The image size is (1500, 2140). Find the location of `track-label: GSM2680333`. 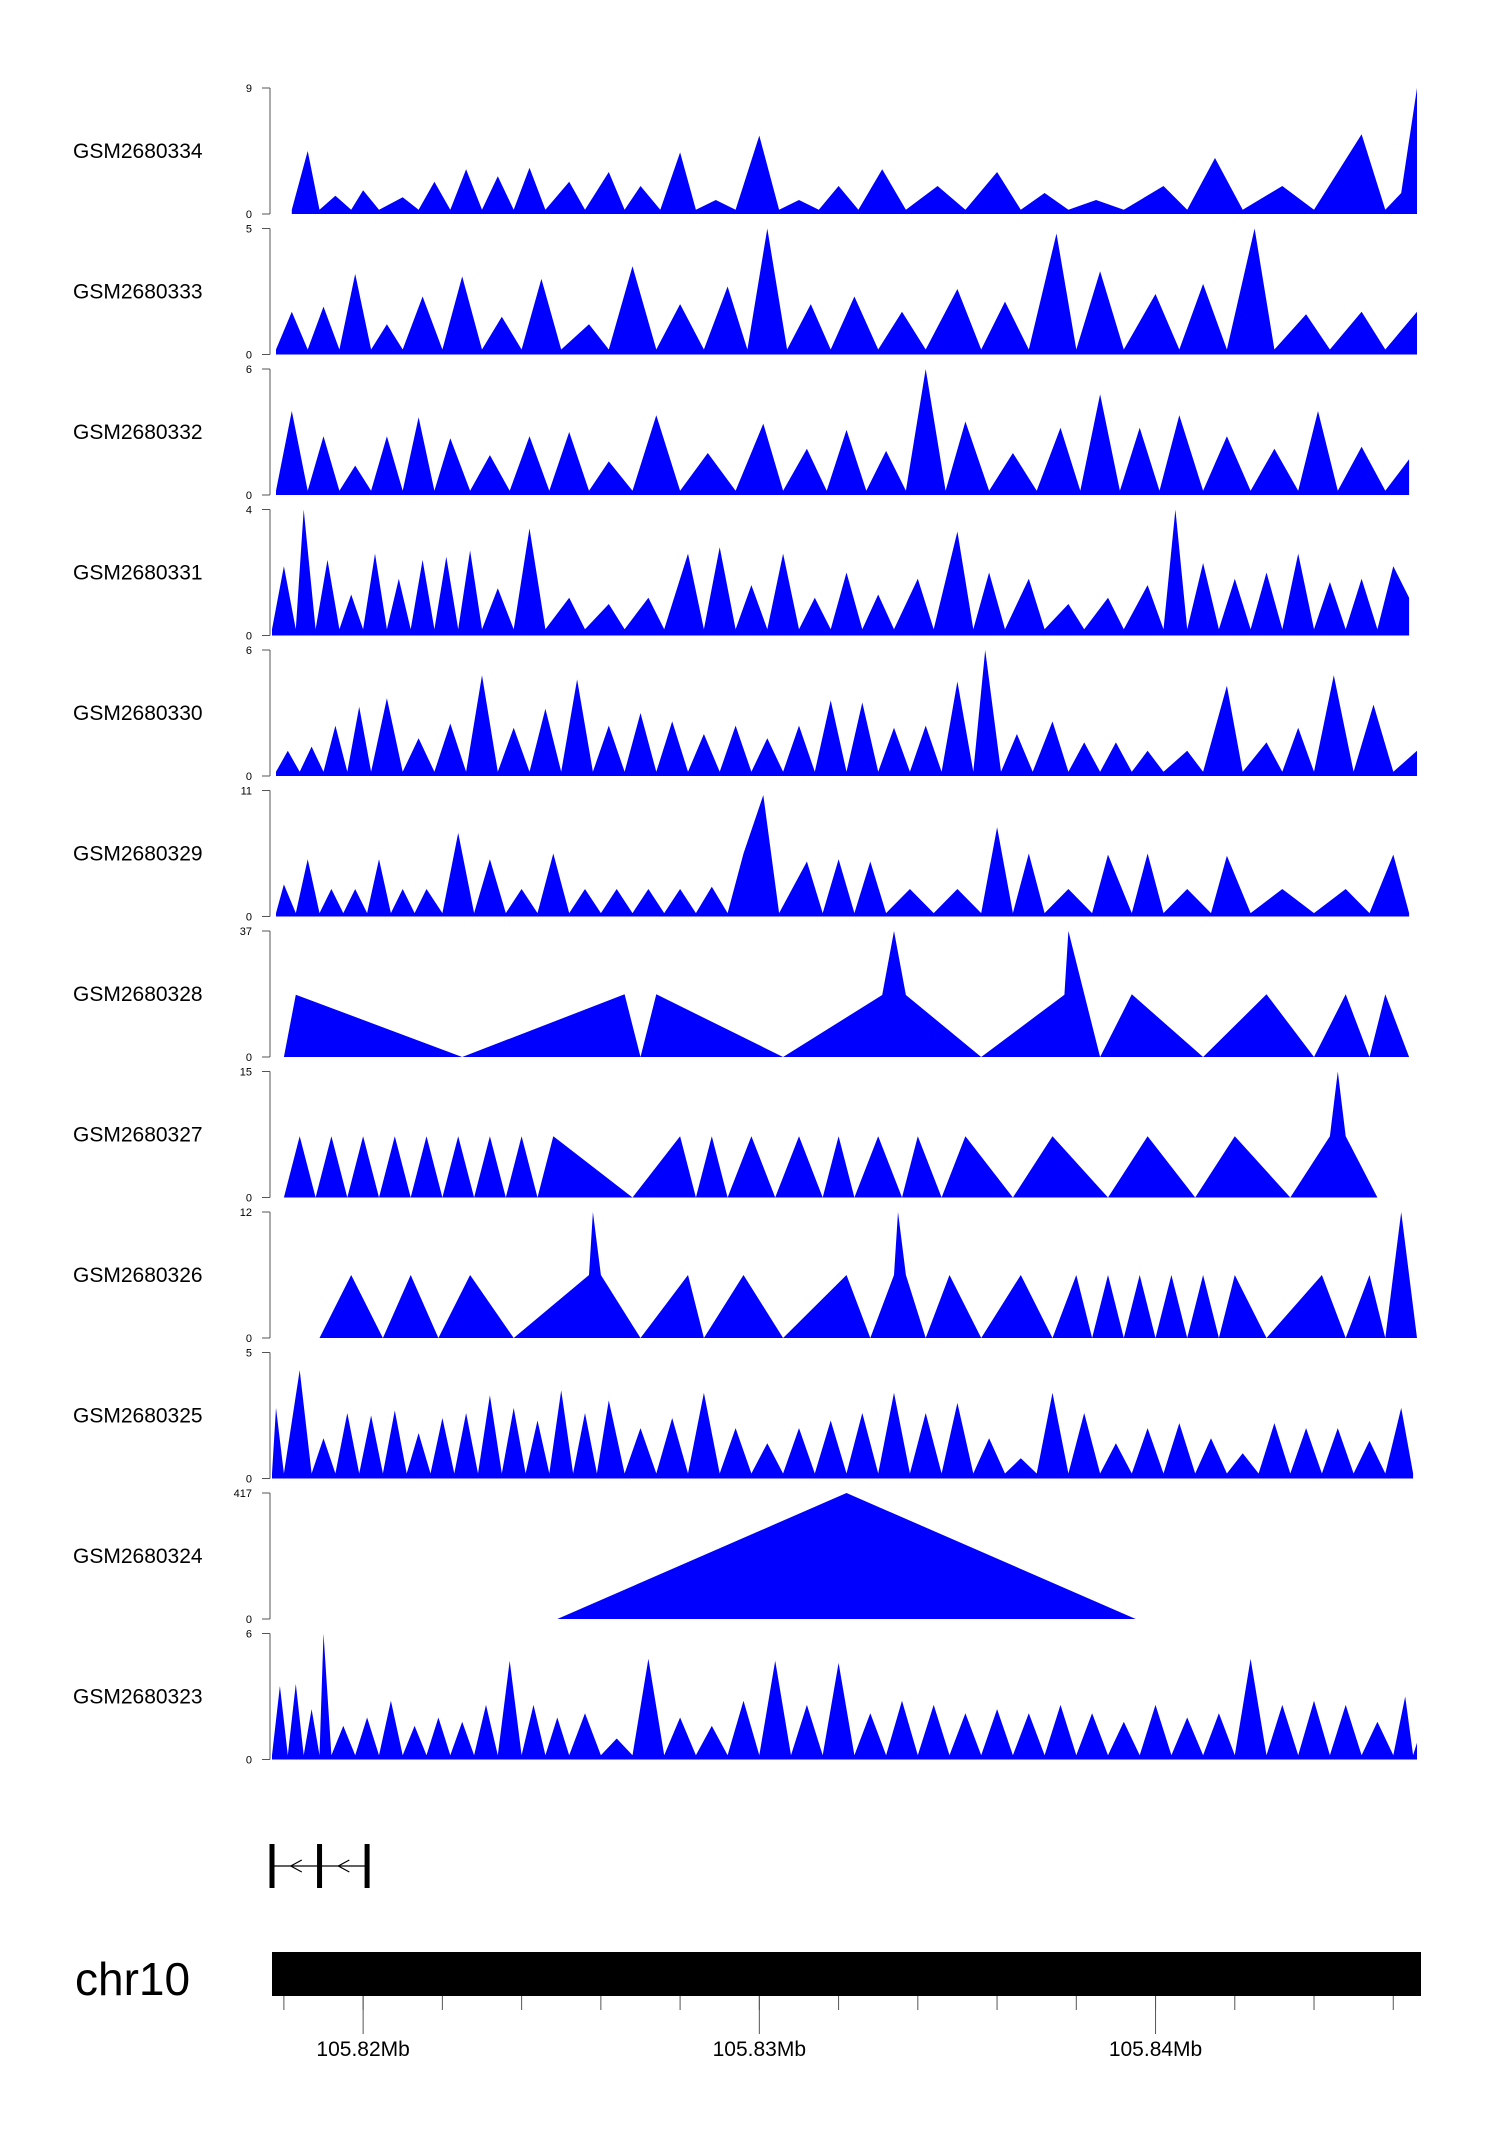

track-label: GSM2680333 is located at coordinates (138, 292).